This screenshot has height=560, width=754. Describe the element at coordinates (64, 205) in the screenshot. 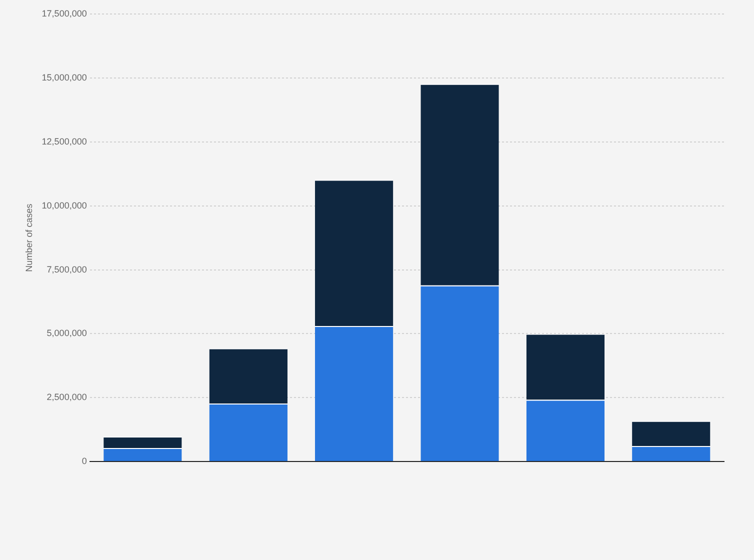

I see `y-tick-label: 10,000,000` at that location.